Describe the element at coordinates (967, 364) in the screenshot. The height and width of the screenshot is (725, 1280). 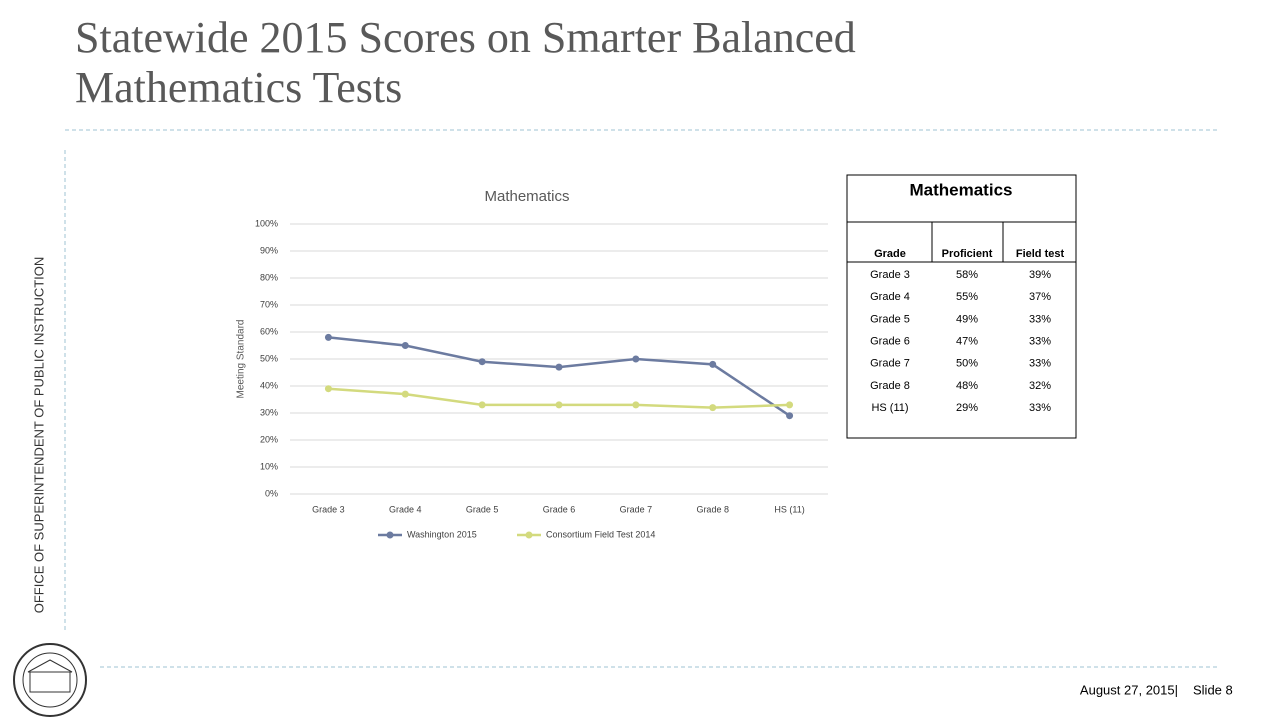
I see `table-cell: 50%` at that location.